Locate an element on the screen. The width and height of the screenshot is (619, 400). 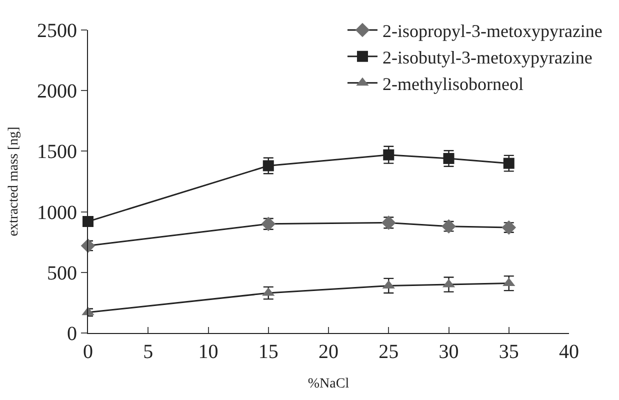
x-tick-label: 20 is located at coordinates (328, 352).